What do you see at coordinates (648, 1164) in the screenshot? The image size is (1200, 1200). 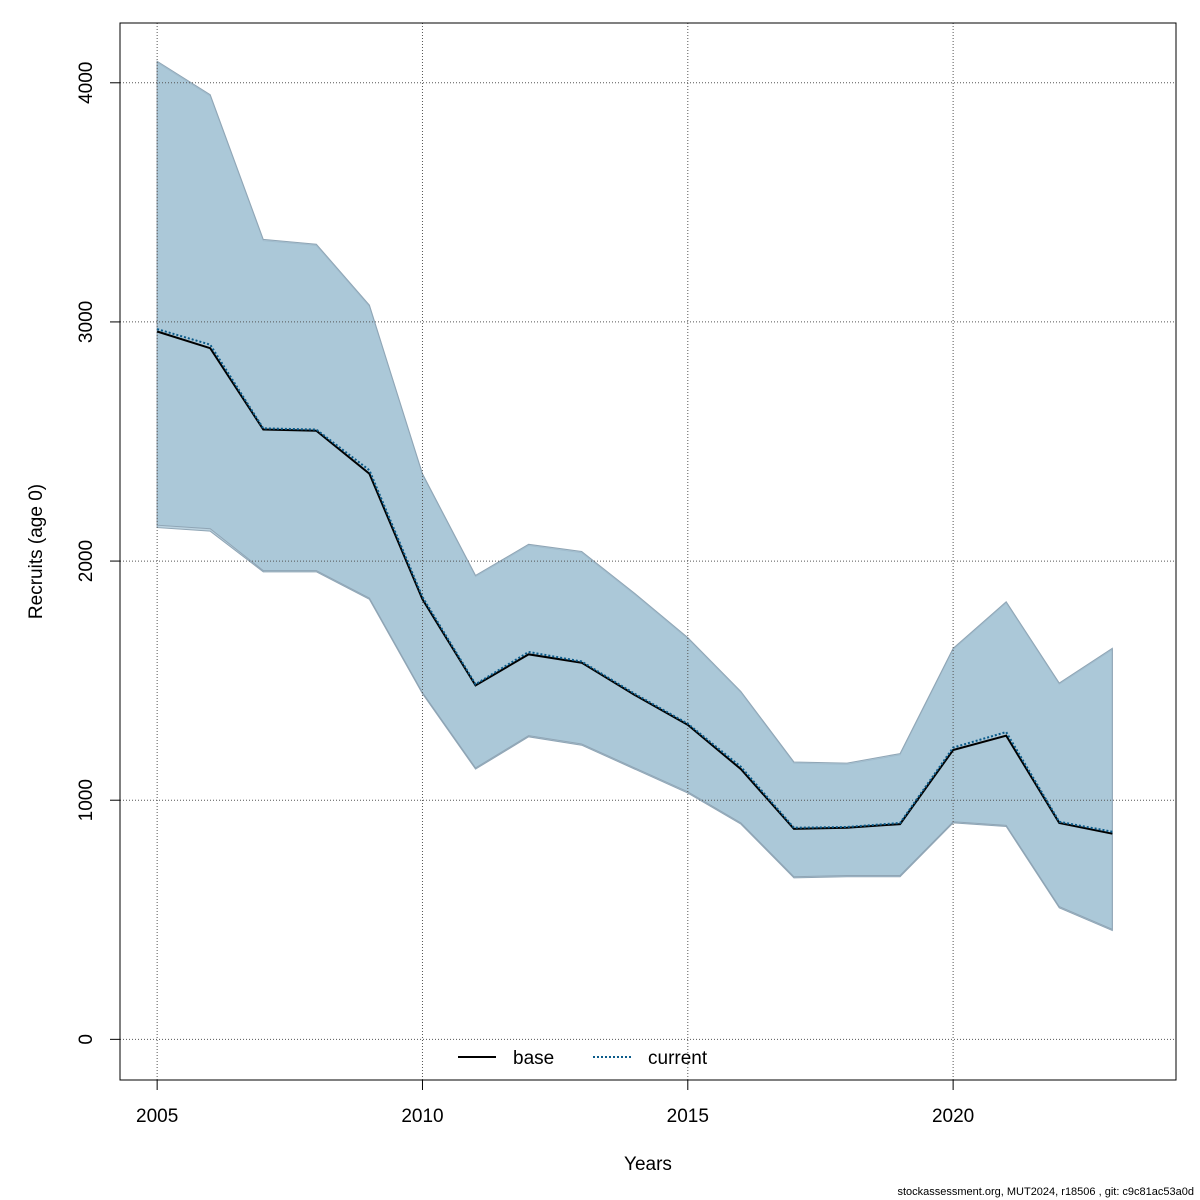 I see `x-axis-label: Years` at bounding box center [648, 1164].